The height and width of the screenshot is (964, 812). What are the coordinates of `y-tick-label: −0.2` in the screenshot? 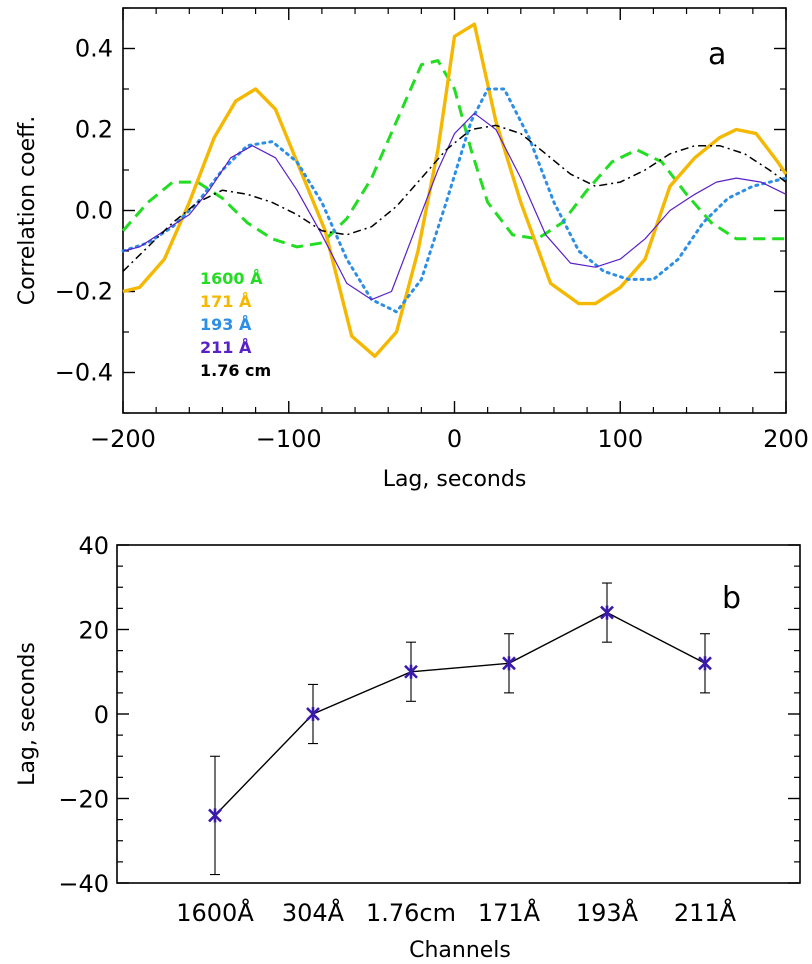 It's located at (84, 292).